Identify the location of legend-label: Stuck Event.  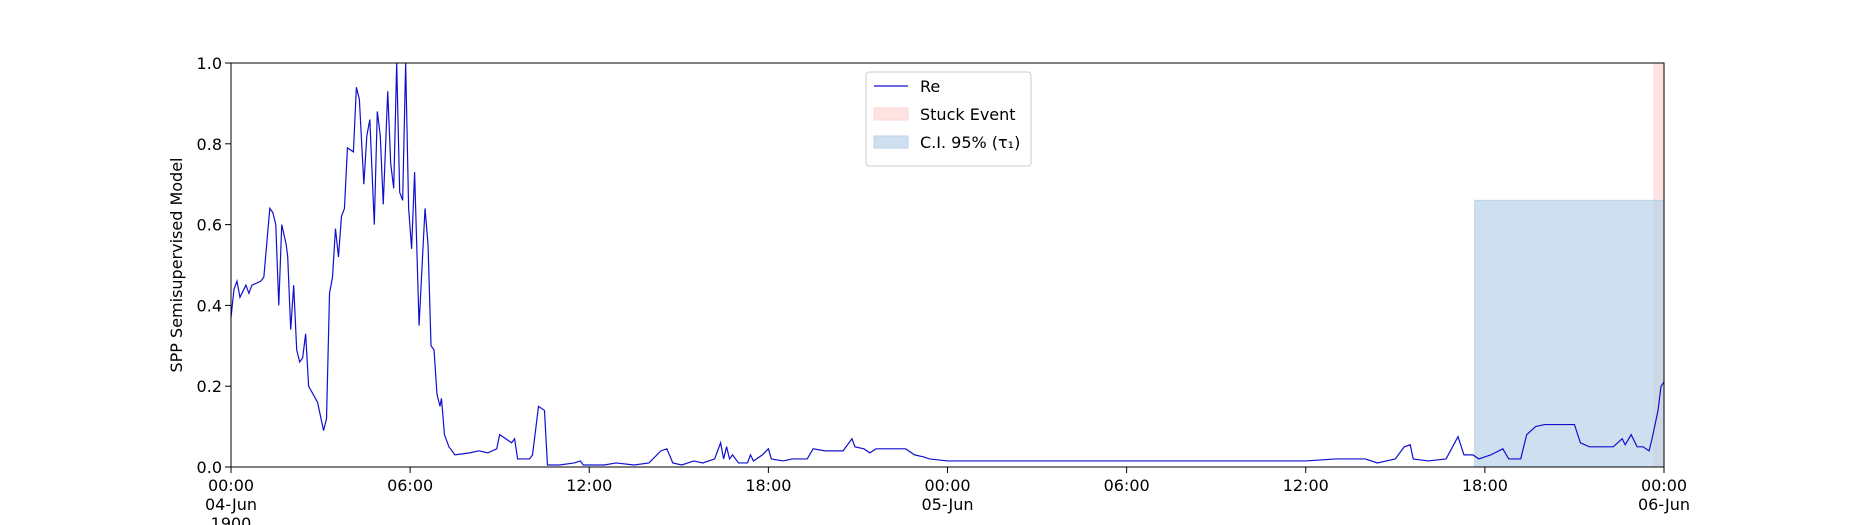
(968, 114).